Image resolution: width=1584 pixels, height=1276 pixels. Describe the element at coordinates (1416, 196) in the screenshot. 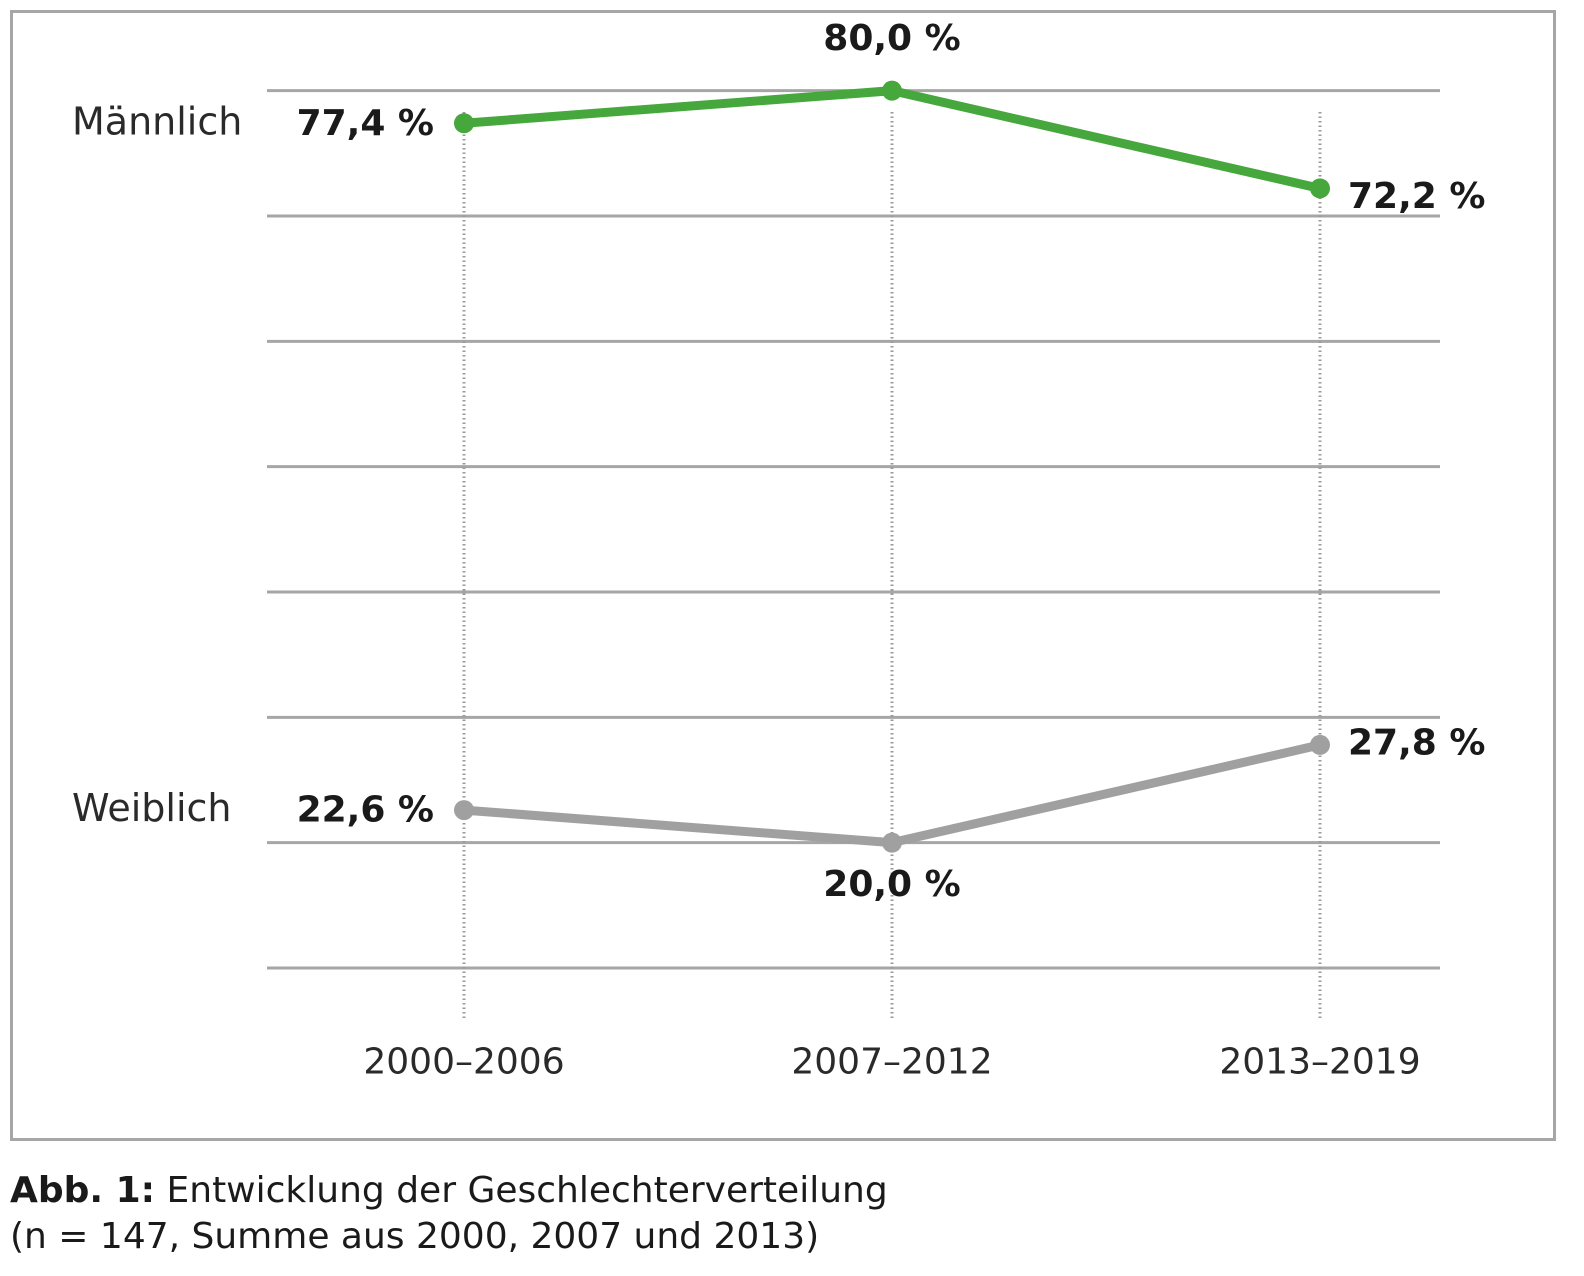

I see `data-label: 72,2 %` at that location.